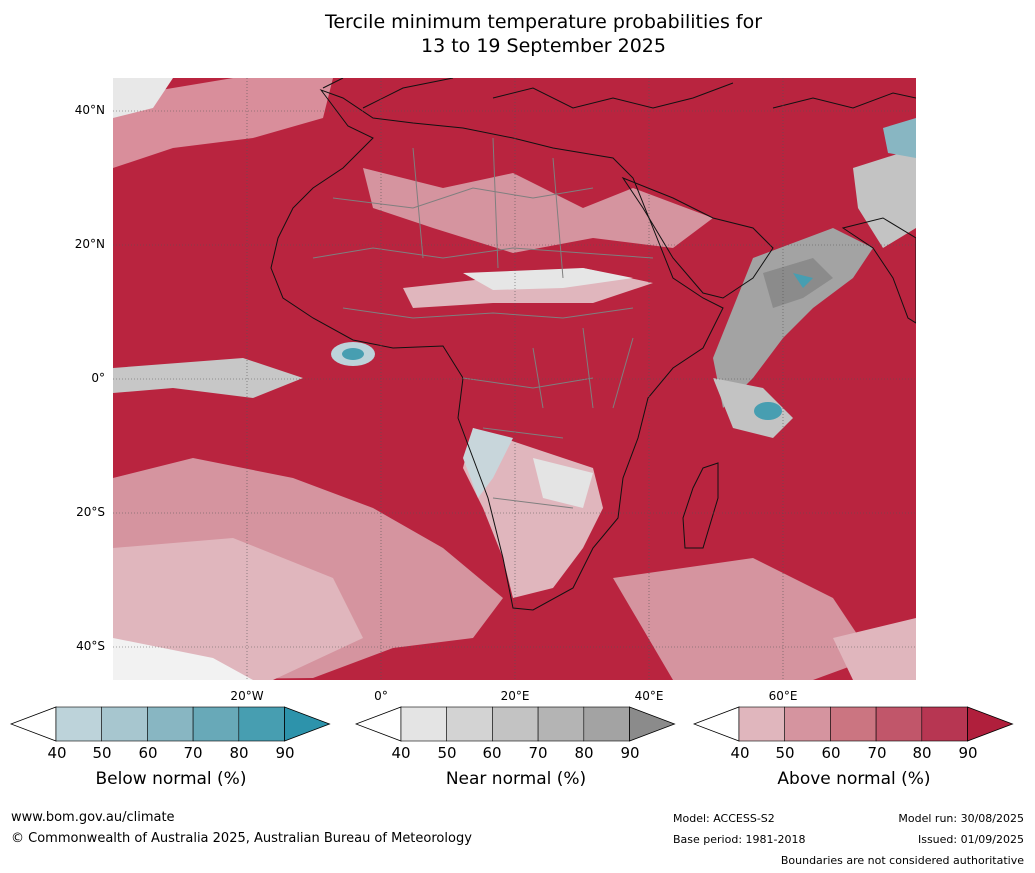  What do you see at coordinates (619, 93) in the screenshot?
I see `coastline-europe` at bounding box center [619, 93].